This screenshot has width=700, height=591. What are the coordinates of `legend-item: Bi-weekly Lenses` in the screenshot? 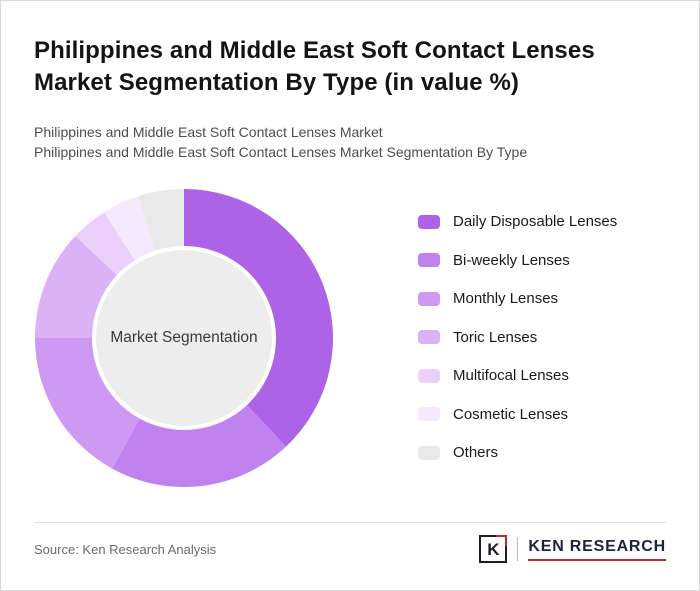 It's located at (517, 260).